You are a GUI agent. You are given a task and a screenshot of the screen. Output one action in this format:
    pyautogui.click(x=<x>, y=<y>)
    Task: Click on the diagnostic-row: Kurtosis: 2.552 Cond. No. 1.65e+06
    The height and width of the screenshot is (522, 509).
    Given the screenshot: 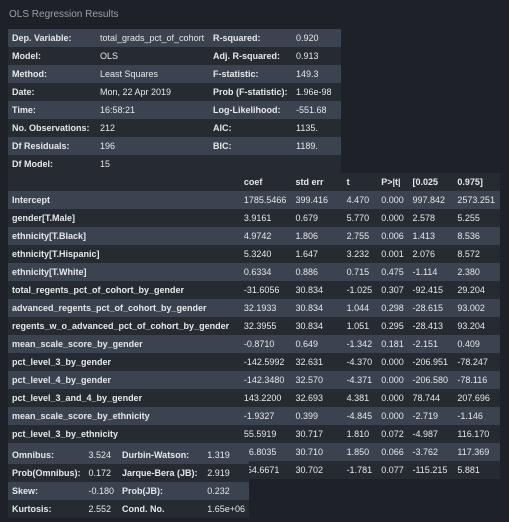 What is the action you would take?
    pyautogui.click(x=128, y=509)
    